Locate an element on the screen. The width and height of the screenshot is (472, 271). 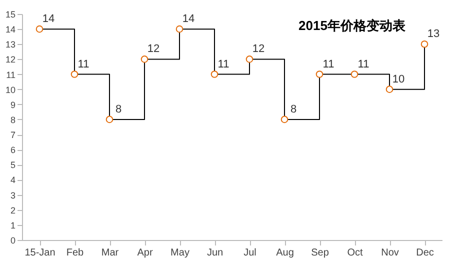
x-tick-label: Nov is located at coordinates (390, 253).